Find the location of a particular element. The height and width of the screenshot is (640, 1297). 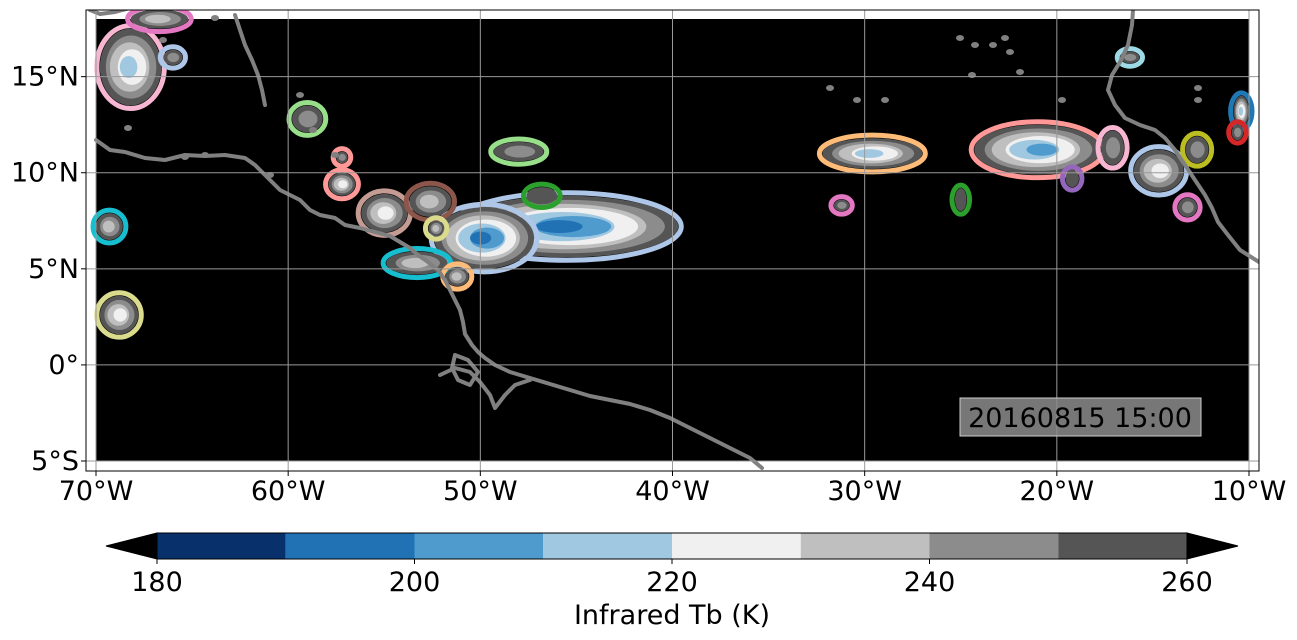

lon-tick-label: 20°W is located at coordinates (1057, 491).